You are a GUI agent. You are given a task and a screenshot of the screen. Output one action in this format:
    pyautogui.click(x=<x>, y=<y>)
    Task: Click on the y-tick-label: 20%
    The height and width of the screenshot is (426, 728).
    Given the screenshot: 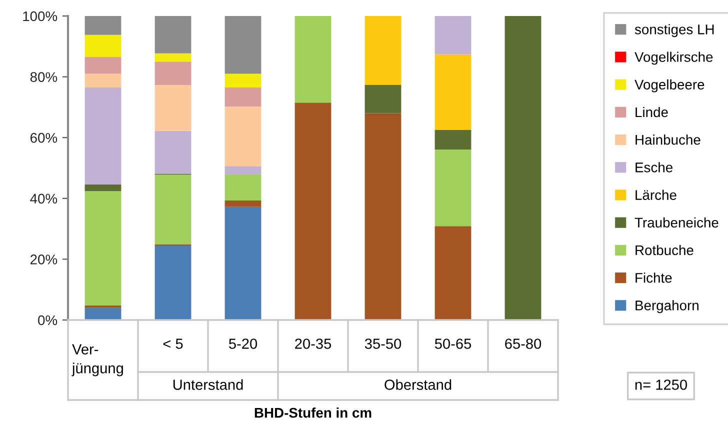 What is the action you would take?
    pyautogui.click(x=44, y=259)
    